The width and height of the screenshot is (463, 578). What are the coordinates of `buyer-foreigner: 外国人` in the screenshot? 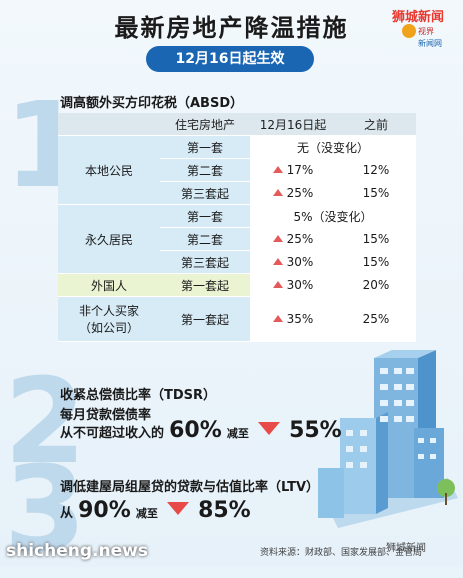 It's located at (109, 285).